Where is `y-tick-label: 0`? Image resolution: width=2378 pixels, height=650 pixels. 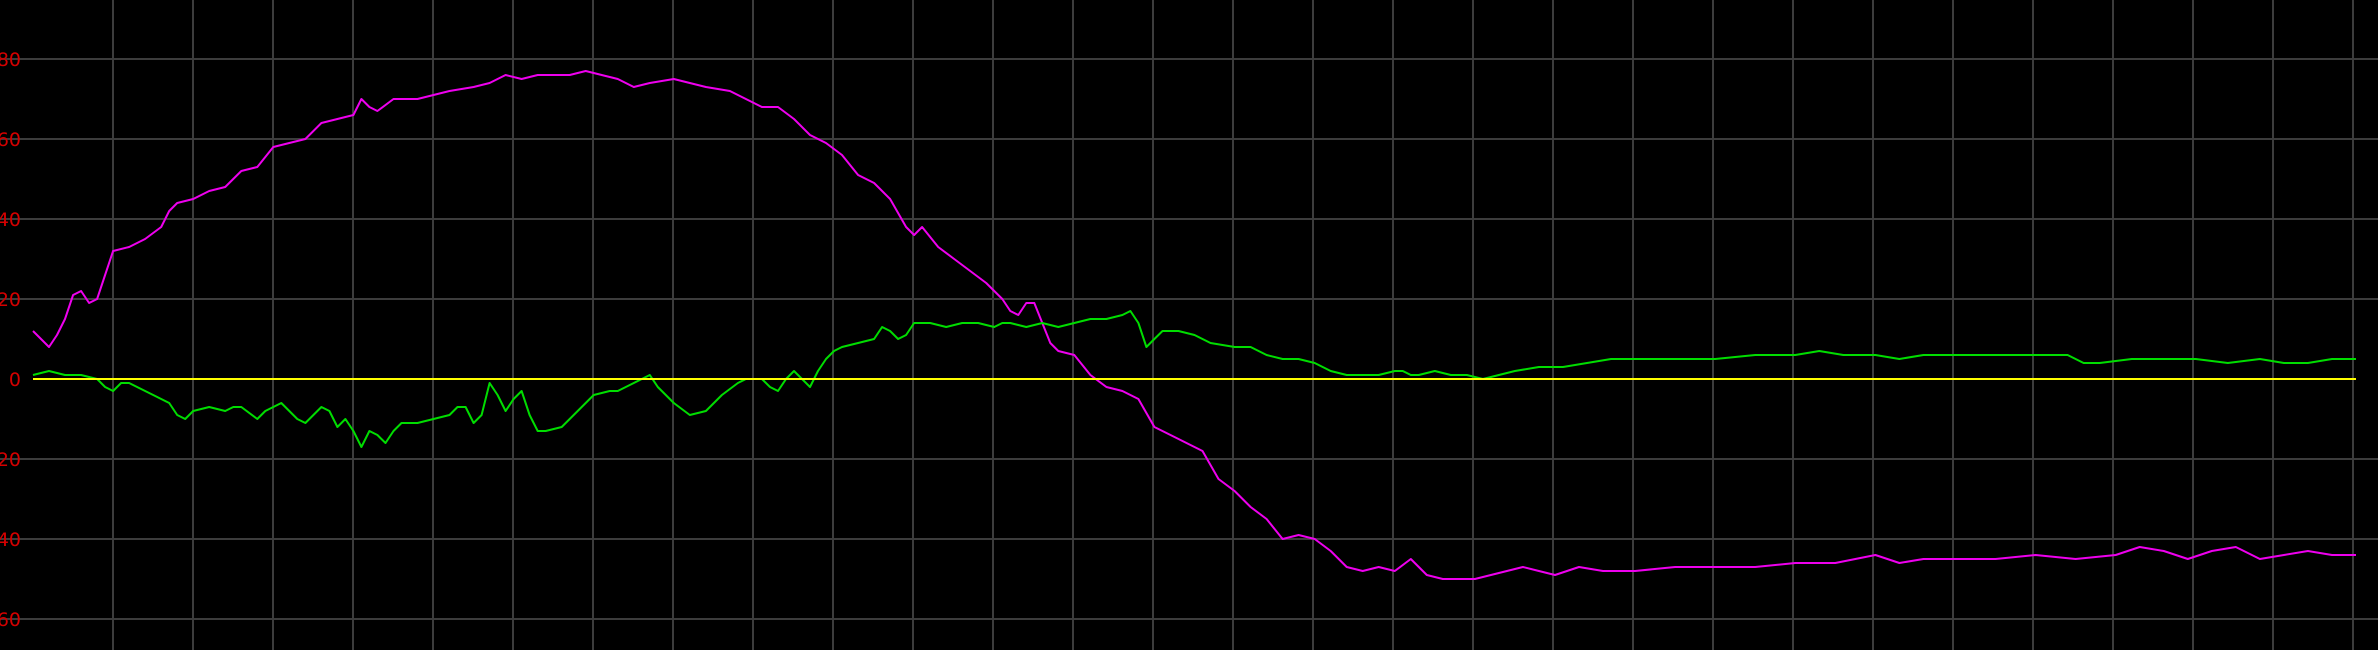
y-tick-label: 0 is located at coordinates (15, 380).